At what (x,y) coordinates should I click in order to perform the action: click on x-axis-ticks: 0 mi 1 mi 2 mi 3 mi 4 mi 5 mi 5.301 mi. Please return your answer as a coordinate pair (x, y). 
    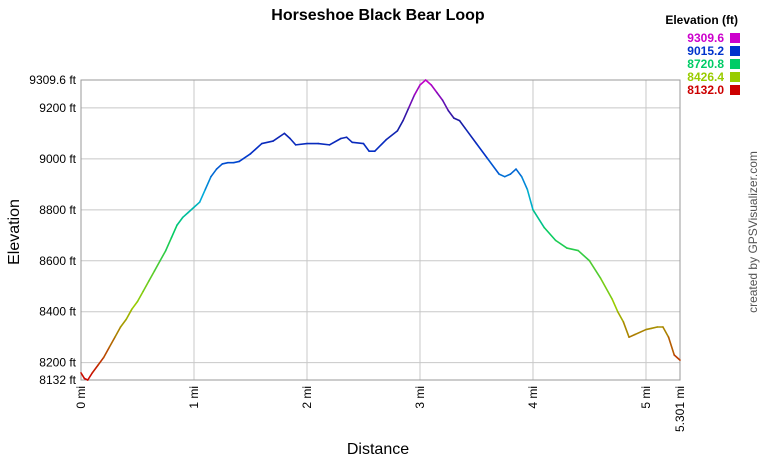
    Looking at the image, I should click on (380, 409).